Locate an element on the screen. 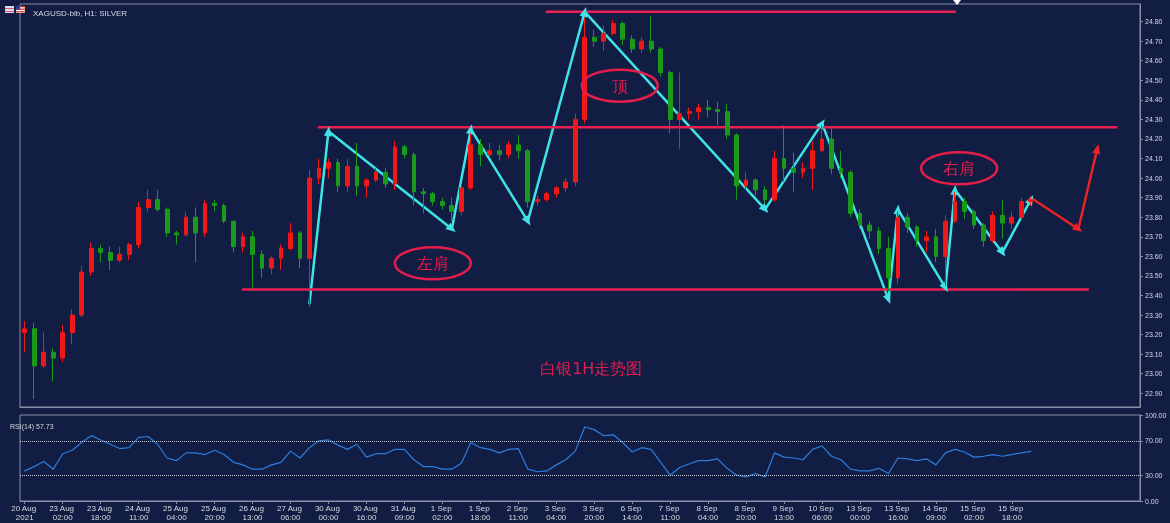  x-tick-label: 9 Sep 13:00 is located at coordinates (784, 513).